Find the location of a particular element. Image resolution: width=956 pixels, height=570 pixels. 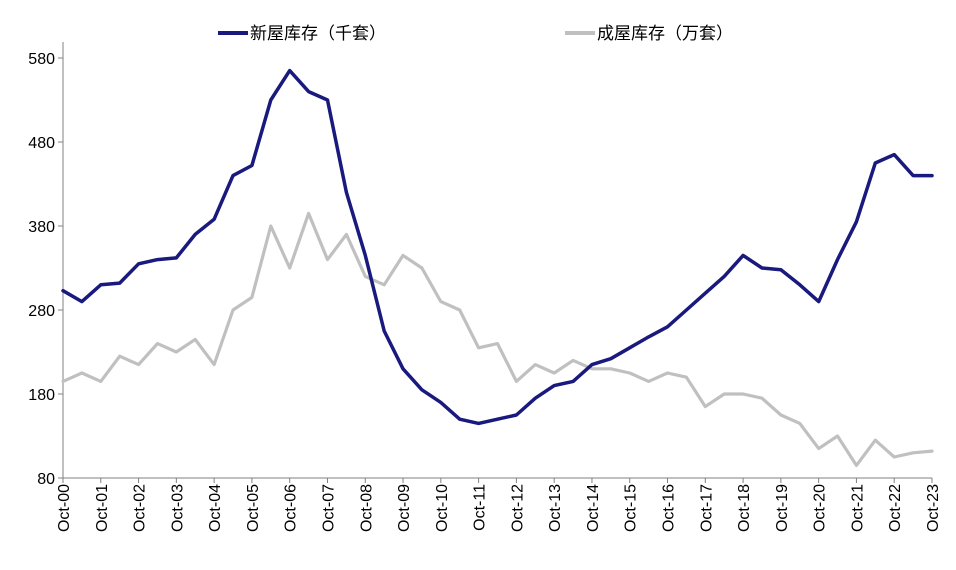

x-tick-label-20: Oct-20 is located at coordinates (820, 508).